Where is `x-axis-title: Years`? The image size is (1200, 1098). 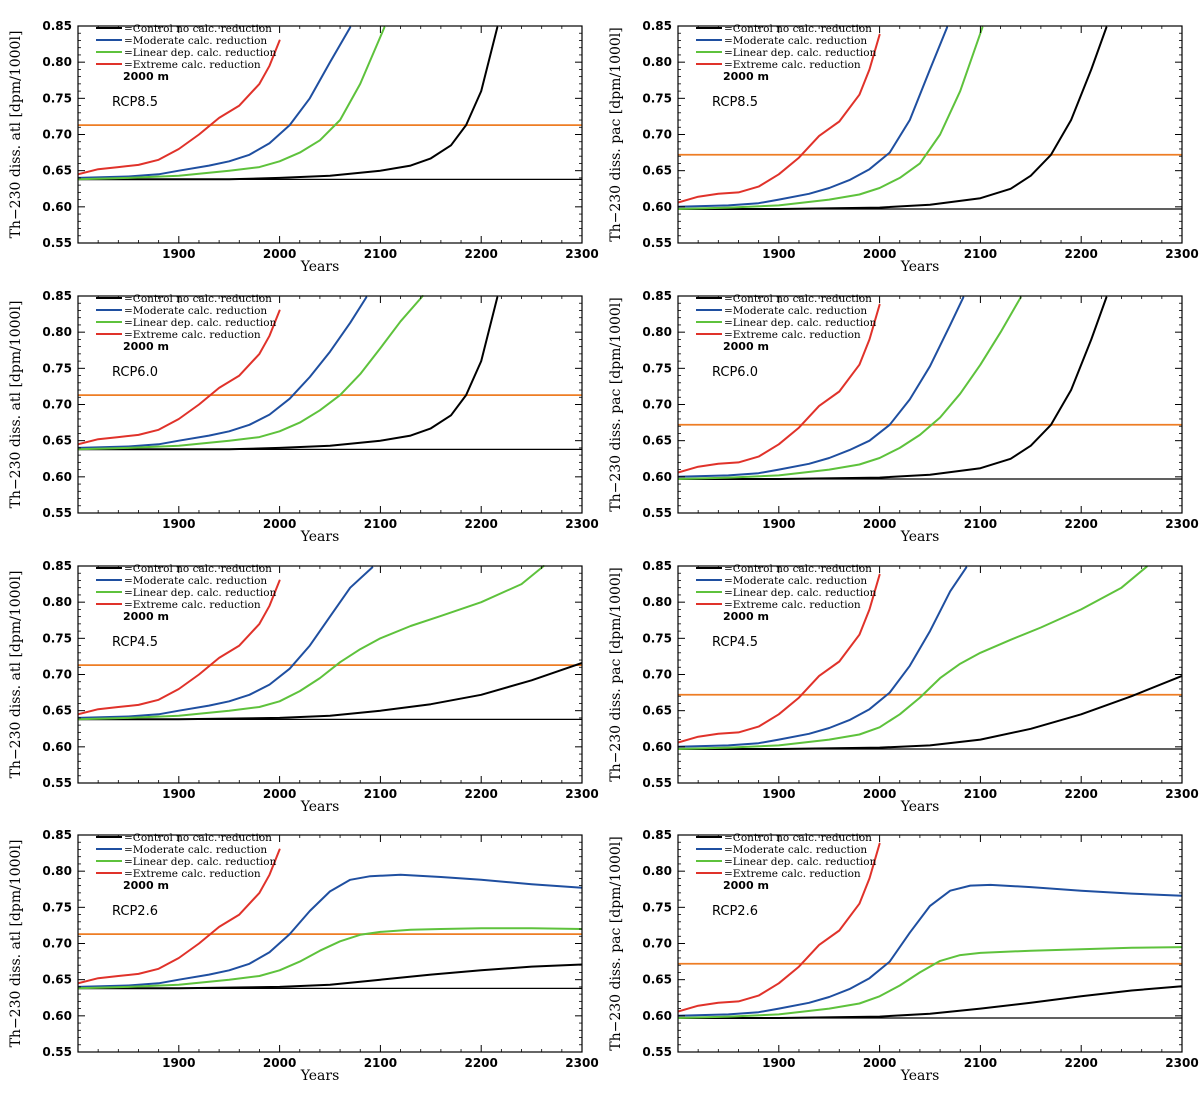 x-axis-title: Years is located at coordinates (920, 267).